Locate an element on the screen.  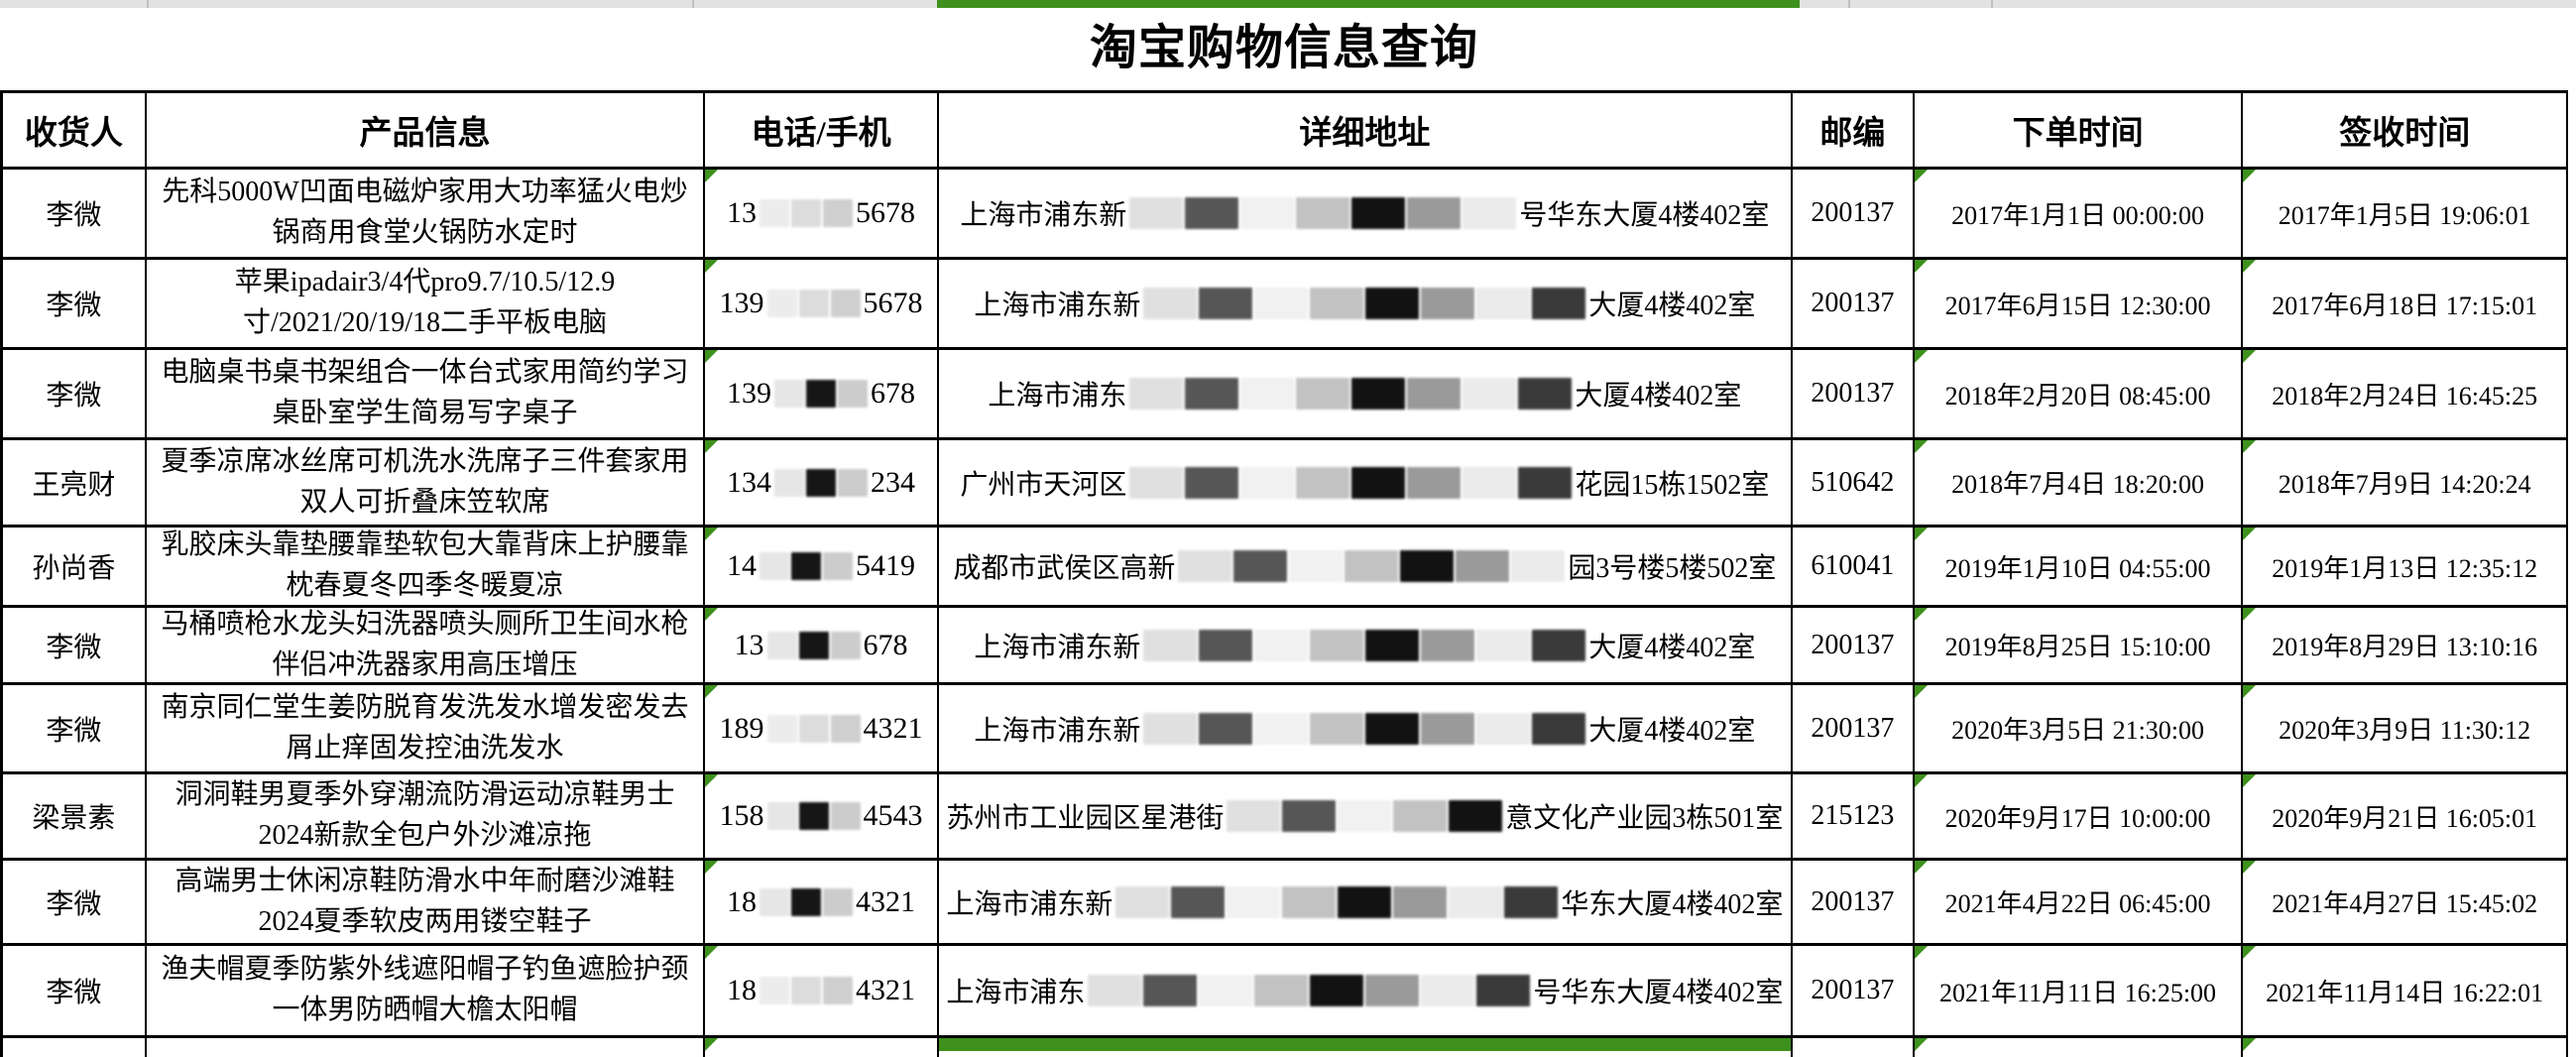
header-sign-time: 签收时间 is located at coordinates (2406, 131).